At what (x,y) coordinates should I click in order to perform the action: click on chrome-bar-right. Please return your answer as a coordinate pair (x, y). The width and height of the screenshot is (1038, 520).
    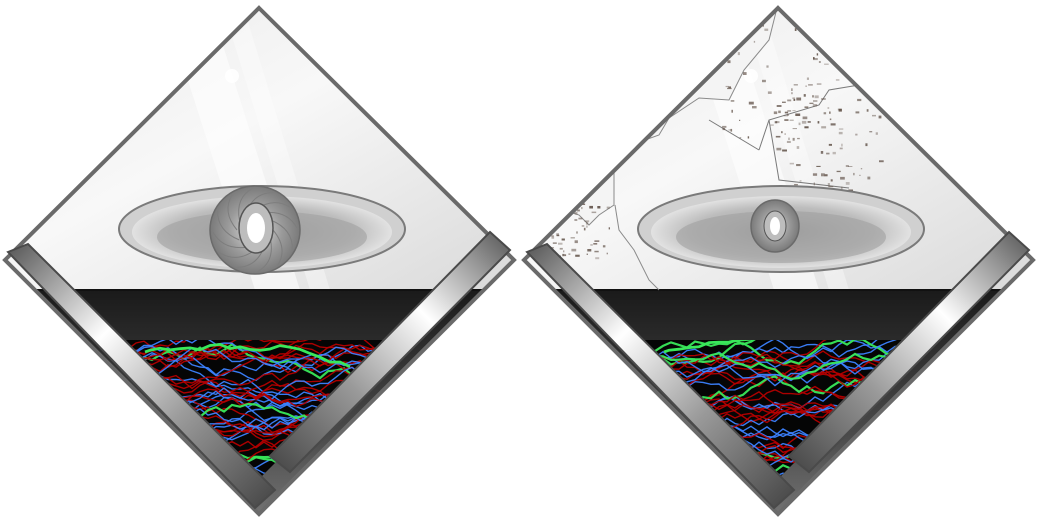
    Looking at the image, I should click on (909, 352).